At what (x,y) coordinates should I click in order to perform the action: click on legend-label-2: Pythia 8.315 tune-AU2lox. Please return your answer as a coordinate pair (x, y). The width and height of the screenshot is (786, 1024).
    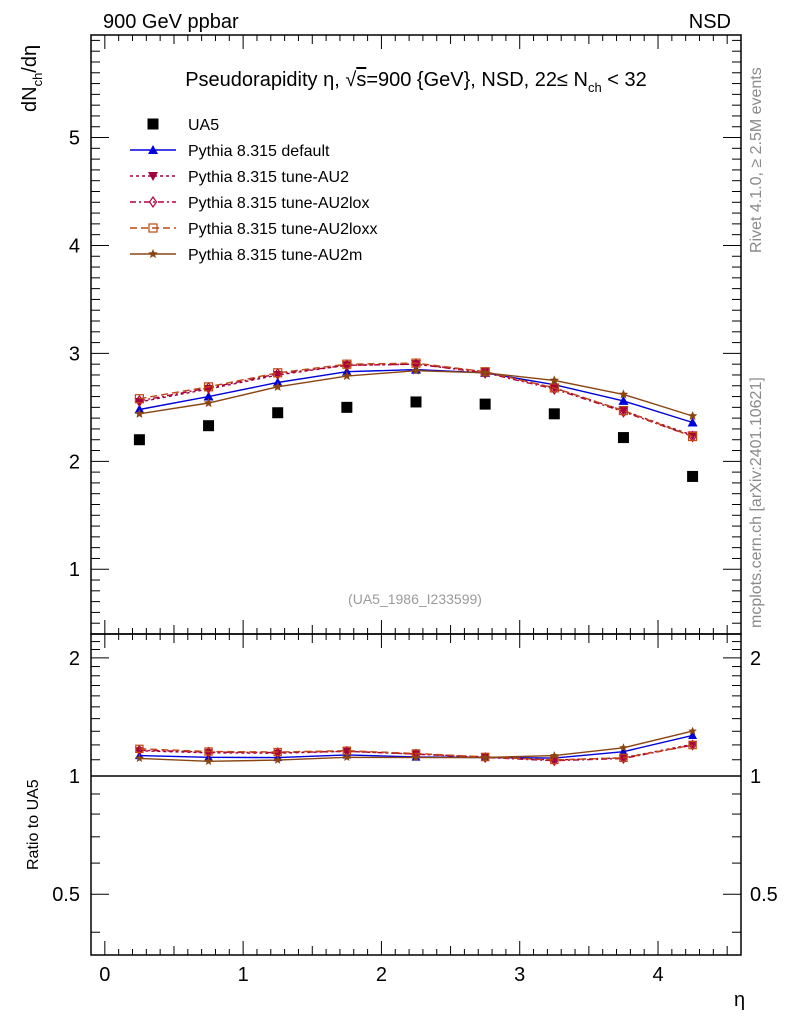
    Looking at the image, I should click on (278, 203).